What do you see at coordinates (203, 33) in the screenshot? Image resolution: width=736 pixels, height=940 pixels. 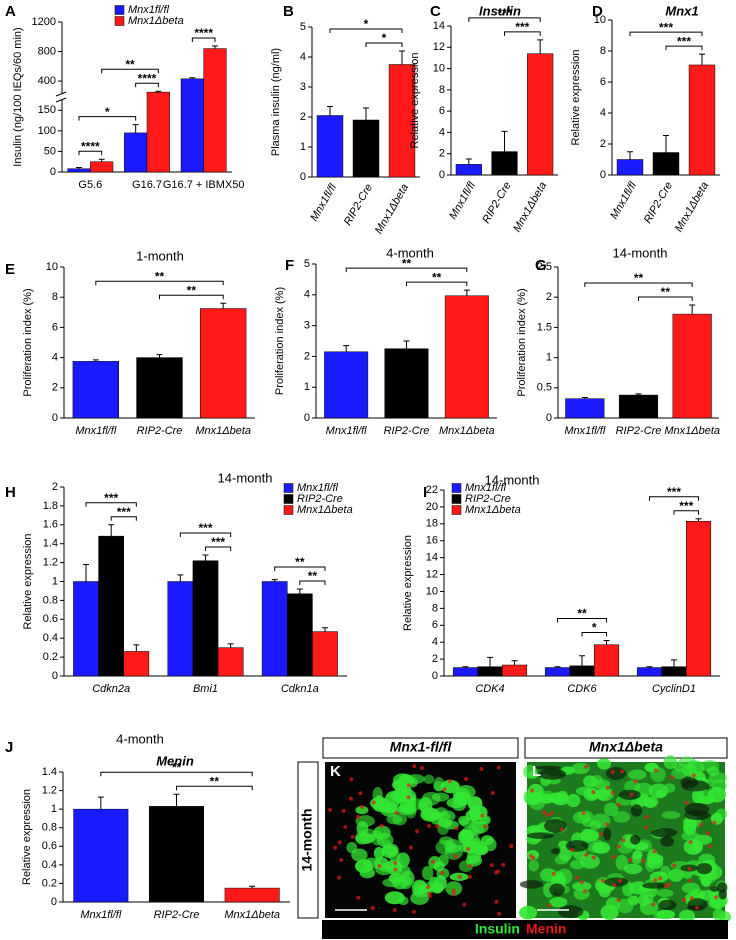 I see `significance-label: ****` at bounding box center [203, 33].